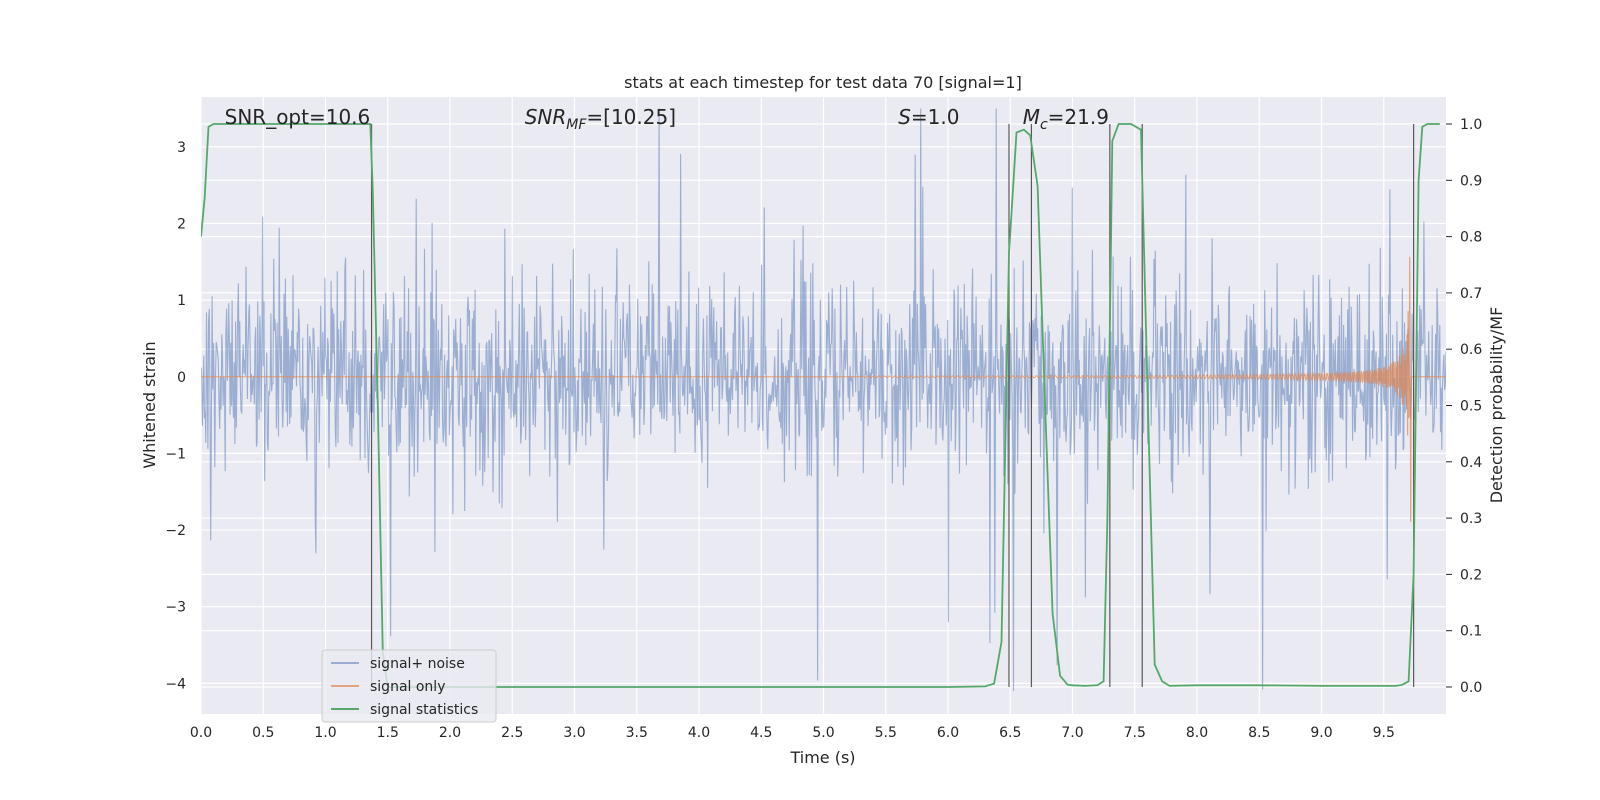  What do you see at coordinates (298, 117) in the screenshot?
I see `annotation-snr-opt: SNR_opt=10.6` at bounding box center [298, 117].